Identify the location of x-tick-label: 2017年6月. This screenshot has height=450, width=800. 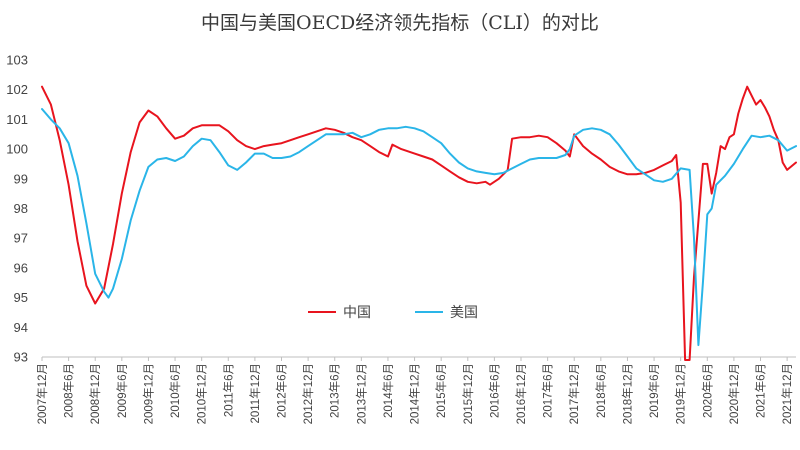
(548, 390).